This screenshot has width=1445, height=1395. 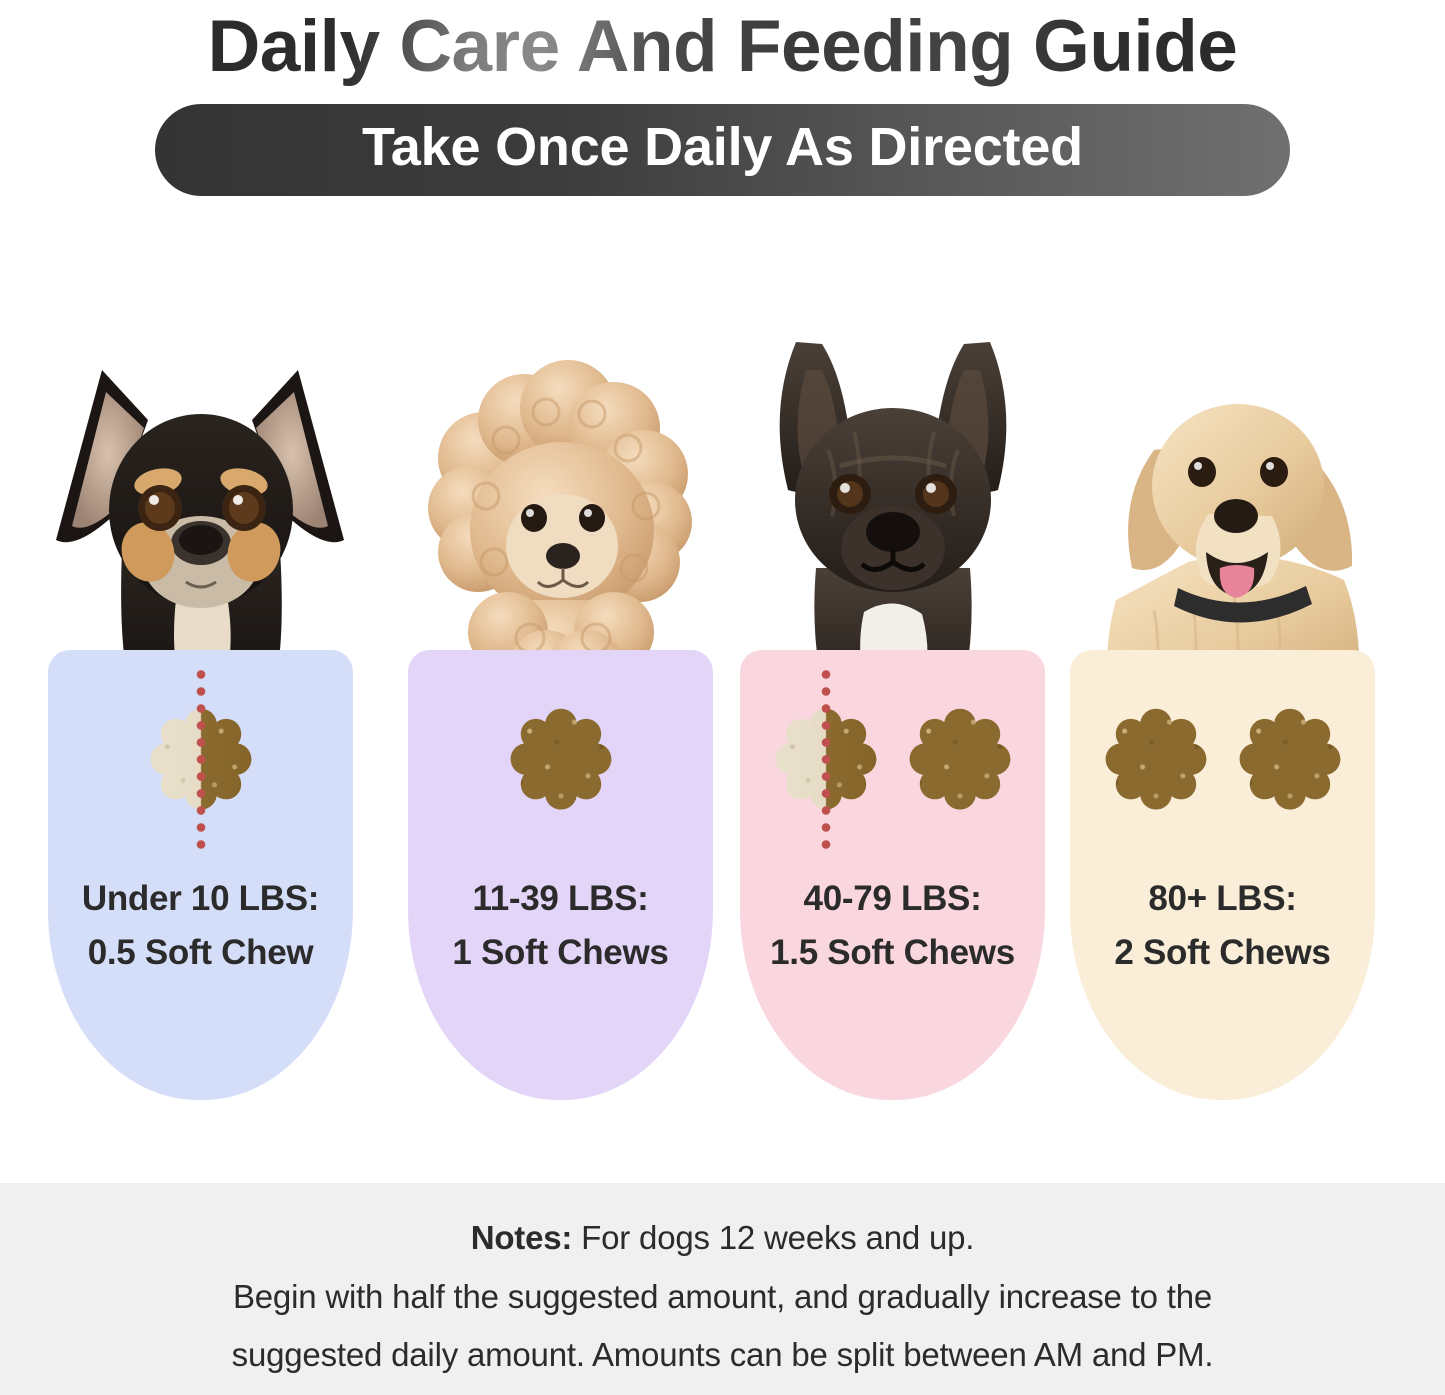 I want to click on dosage-card-11-39-lbs: 11-39 LBS: 1 Soft Chews, so click(x=561, y=707).